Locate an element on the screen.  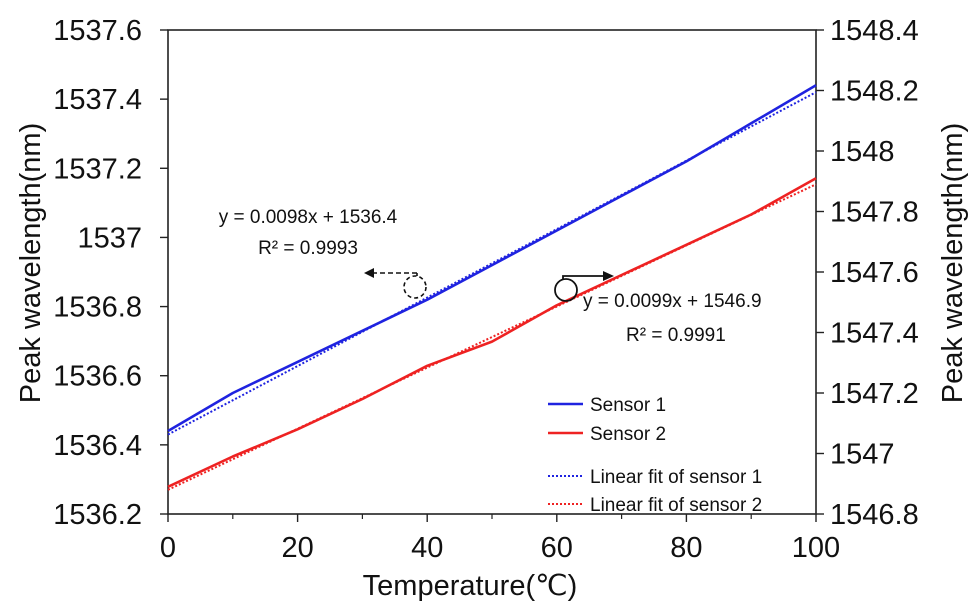
legend-label-fit-2: Linear fit of sensor 2 is located at coordinates (676, 505).